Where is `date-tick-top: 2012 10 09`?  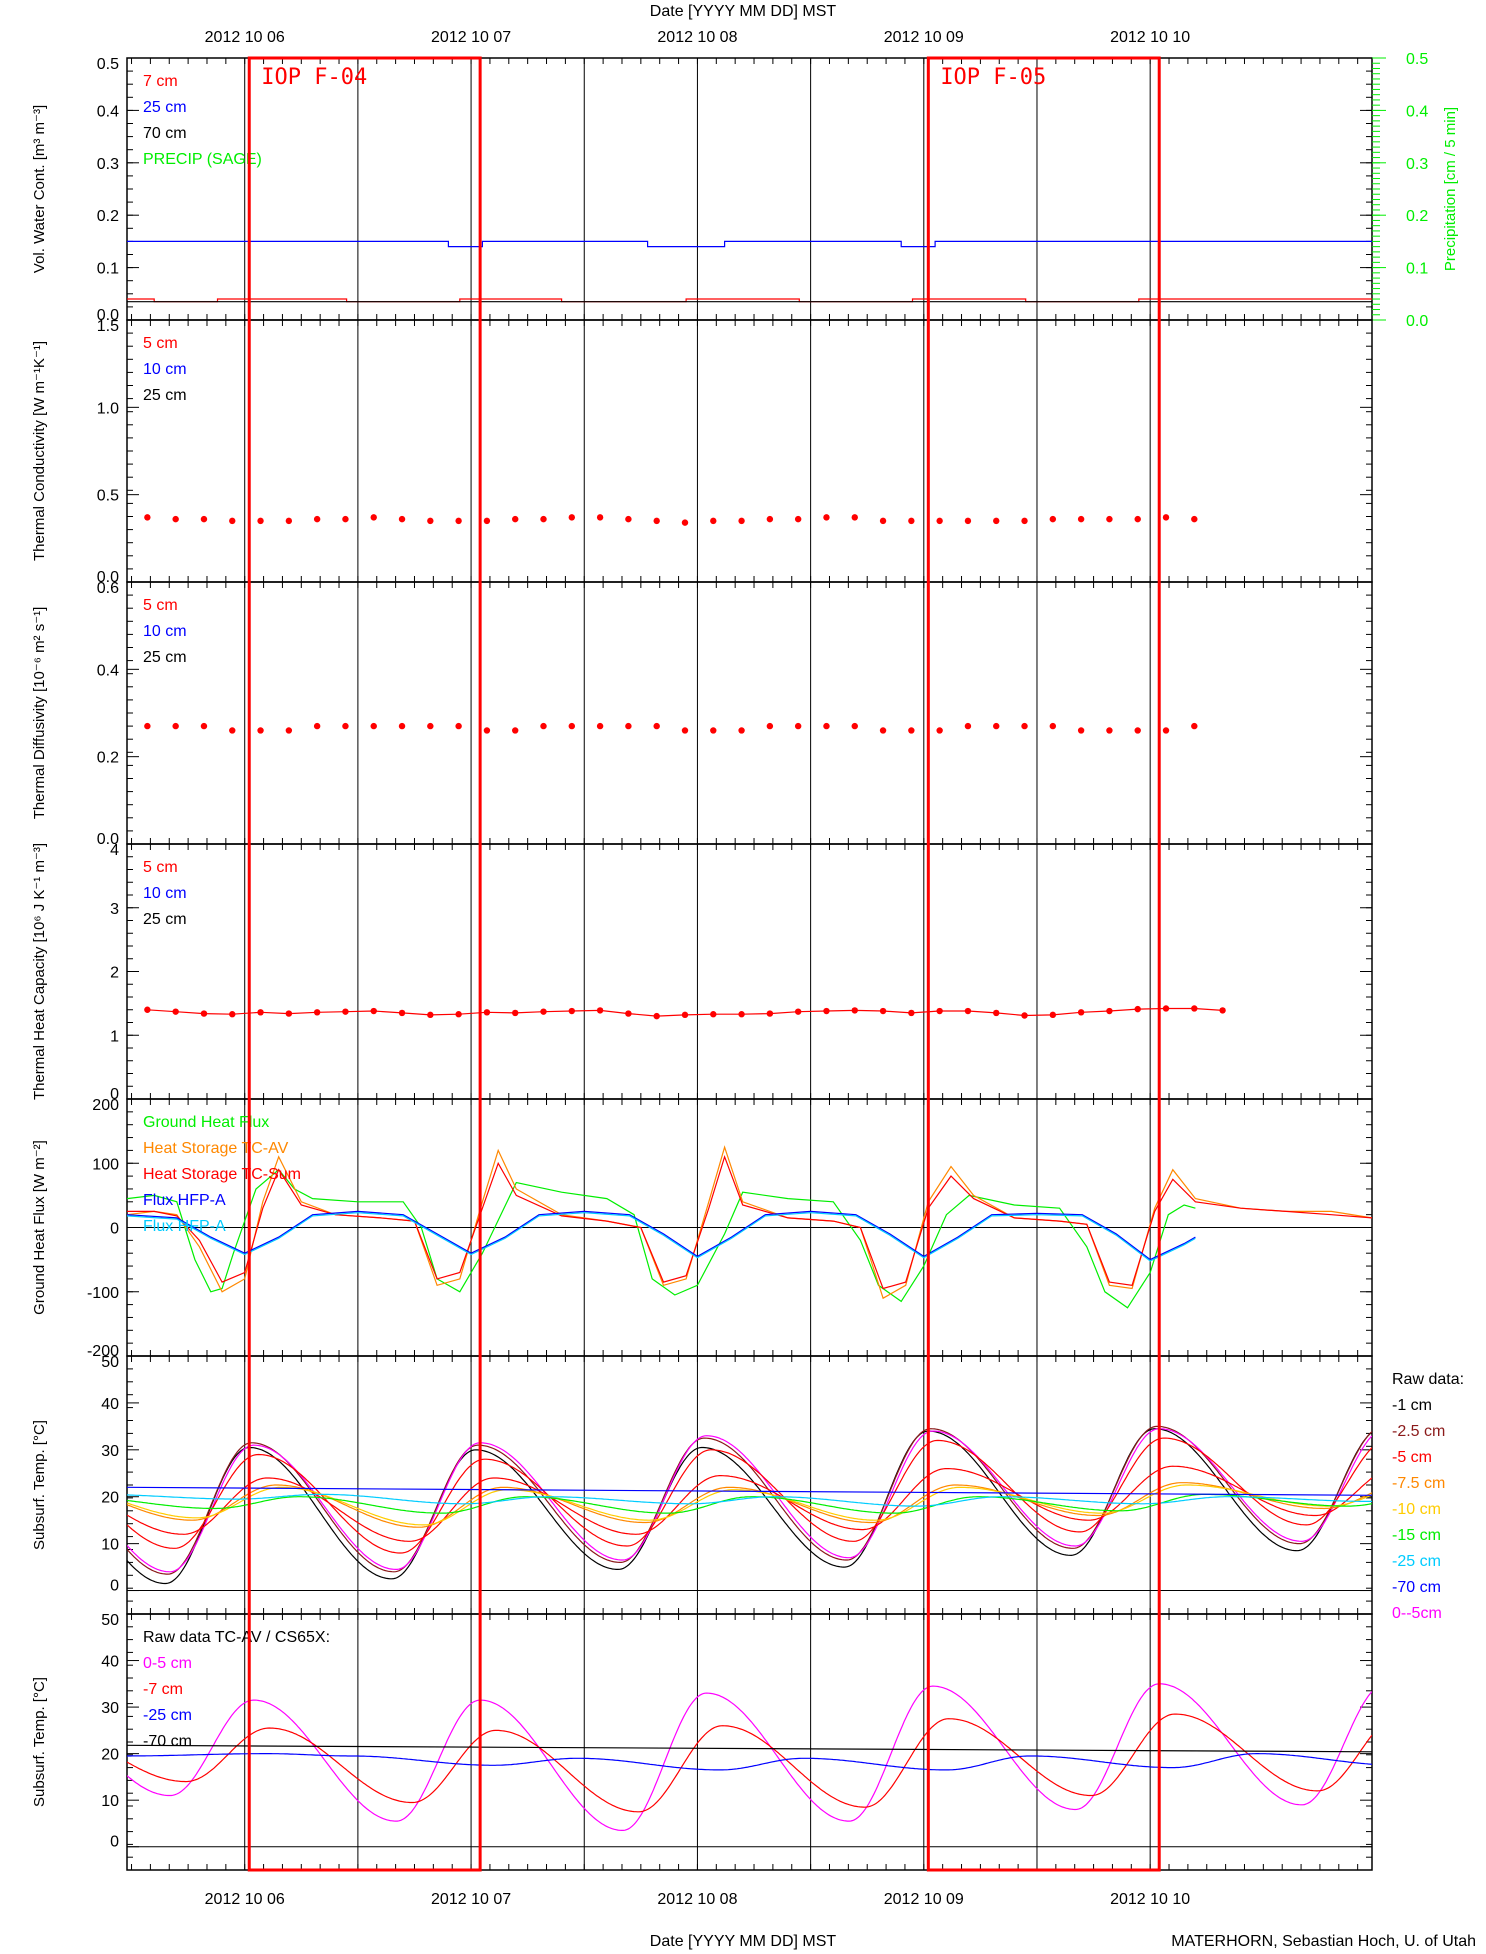 date-tick-top: 2012 10 09 is located at coordinates (924, 37).